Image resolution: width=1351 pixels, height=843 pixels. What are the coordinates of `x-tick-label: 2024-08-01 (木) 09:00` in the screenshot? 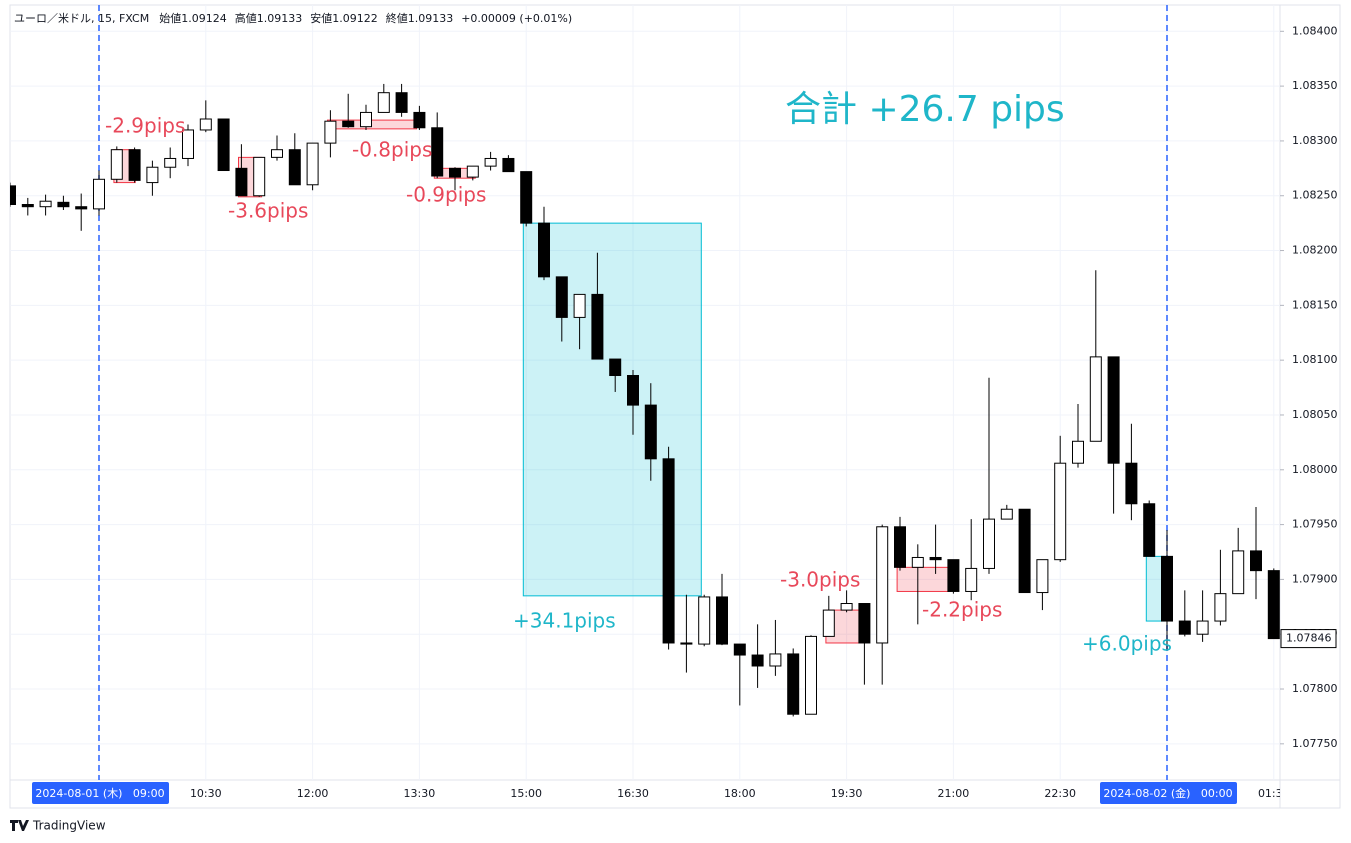 It's located at (99, 793).